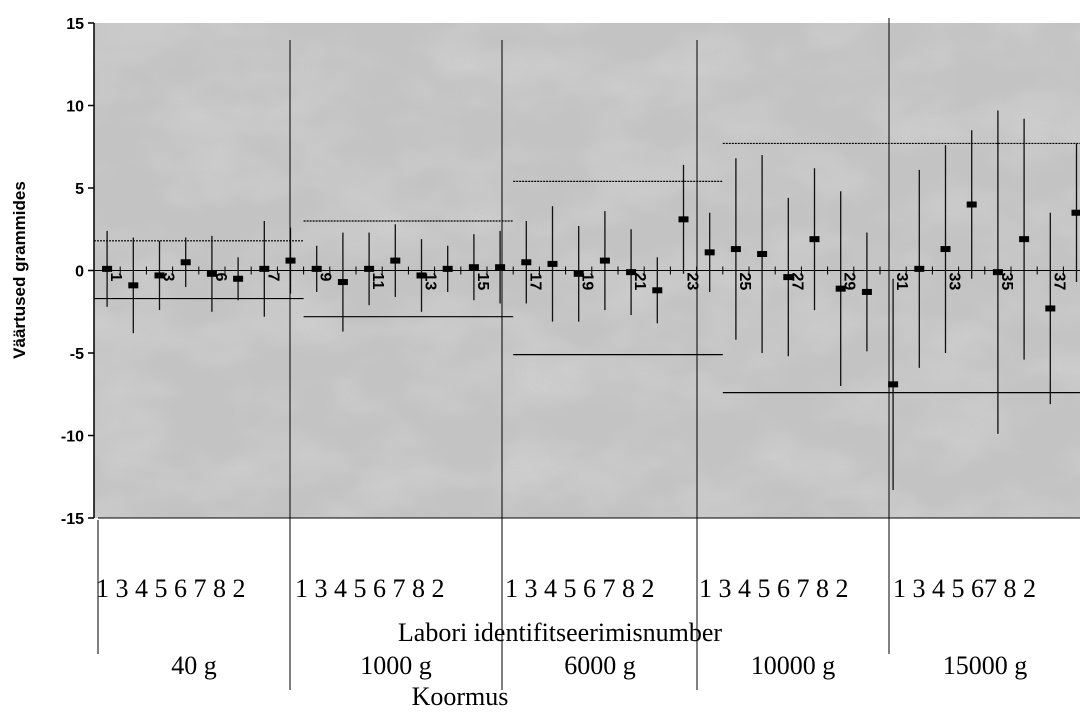 Image resolution: width=1080 pixels, height=714 pixels. Describe the element at coordinates (901, 282) in the screenshot. I see `x-tick-label: 31` at that location.